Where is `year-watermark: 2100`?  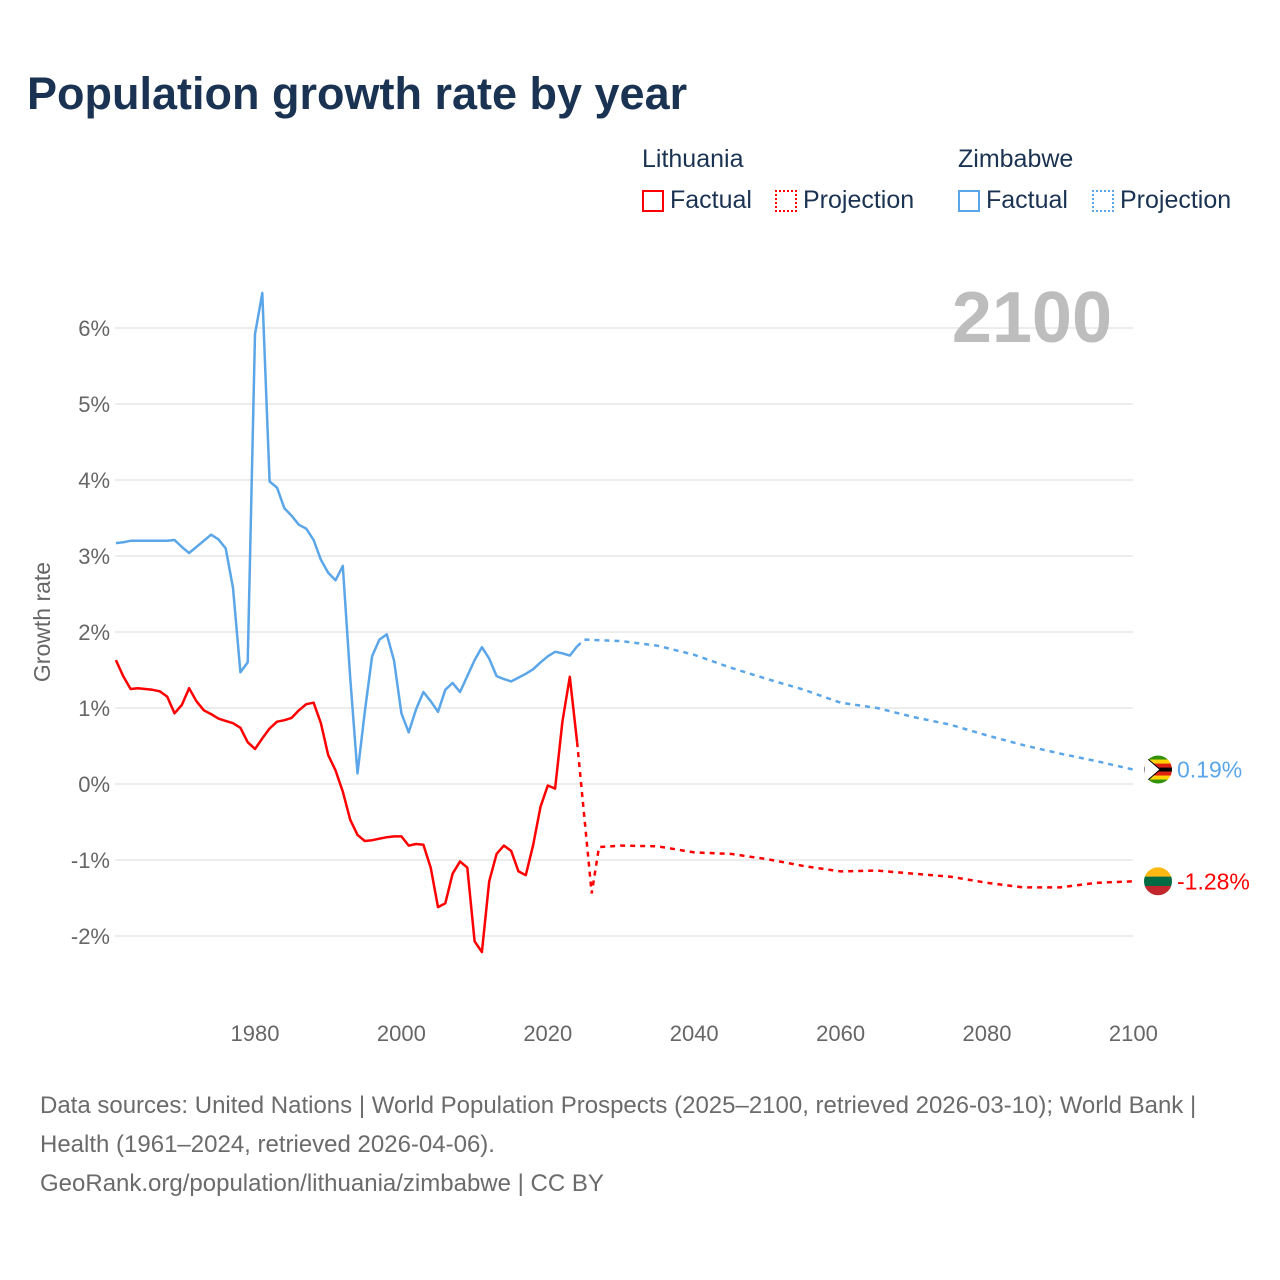 year-watermark: 2100 is located at coordinates (1032, 318).